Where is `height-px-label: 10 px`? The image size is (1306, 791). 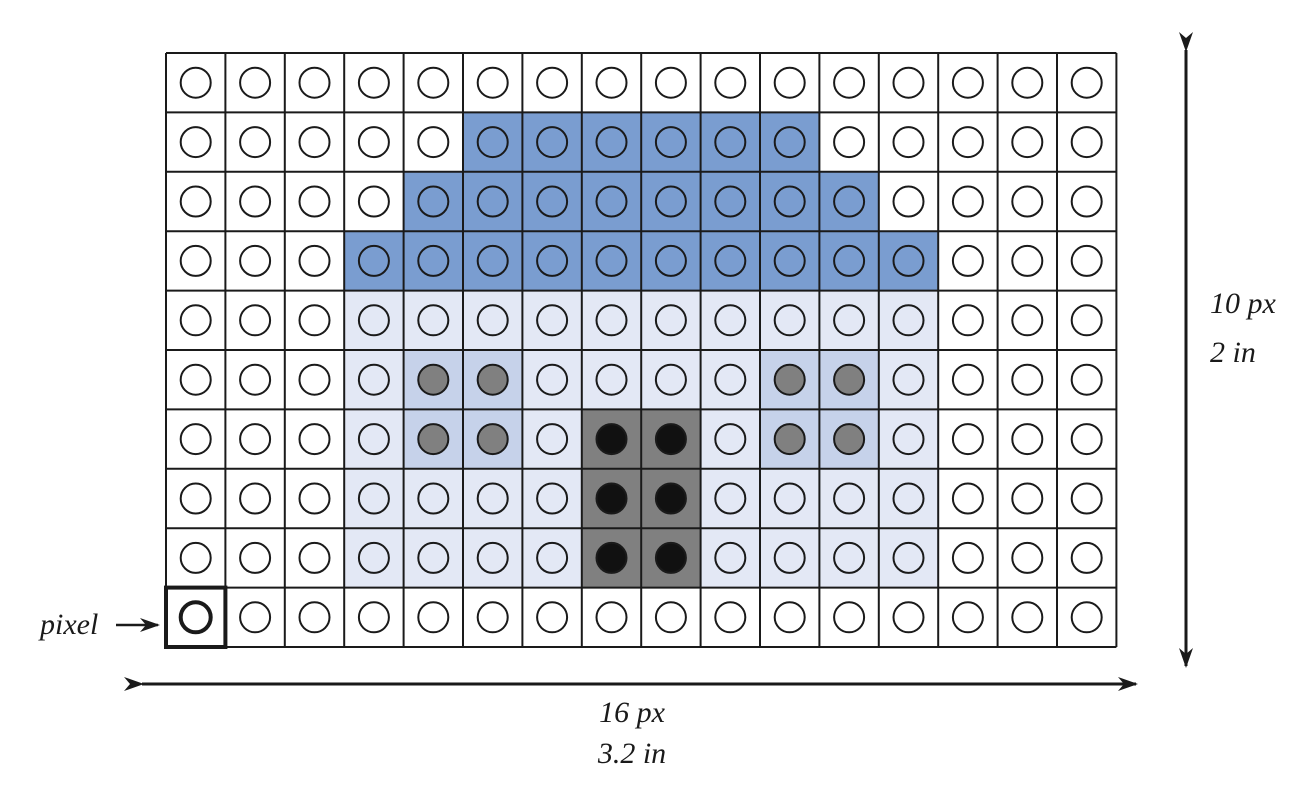 height-px-label: 10 px is located at coordinates (1243, 303).